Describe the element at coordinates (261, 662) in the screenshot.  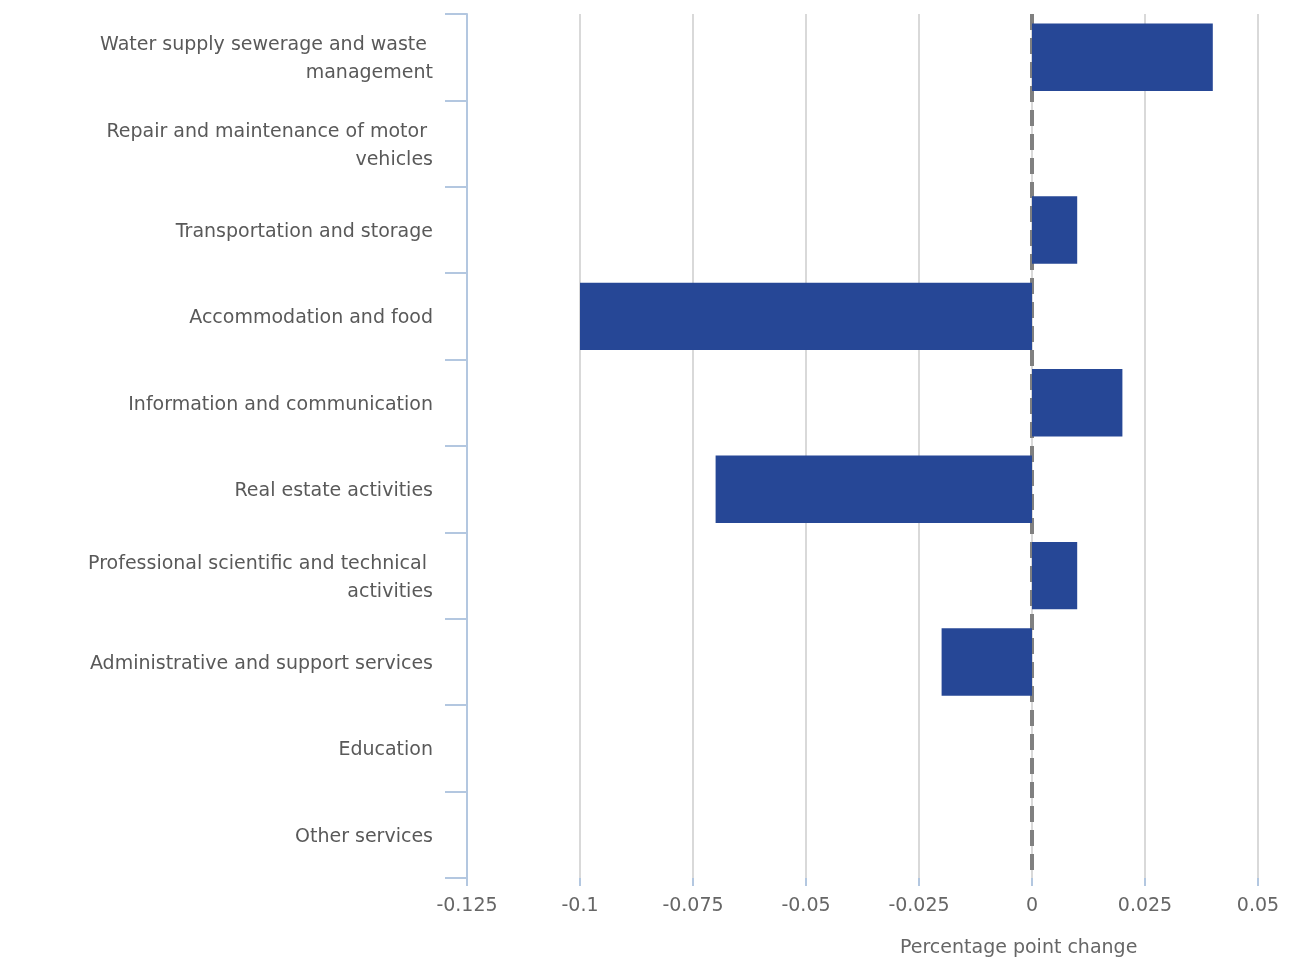
I see `y-tick-label: Administrative and support services` at that location.